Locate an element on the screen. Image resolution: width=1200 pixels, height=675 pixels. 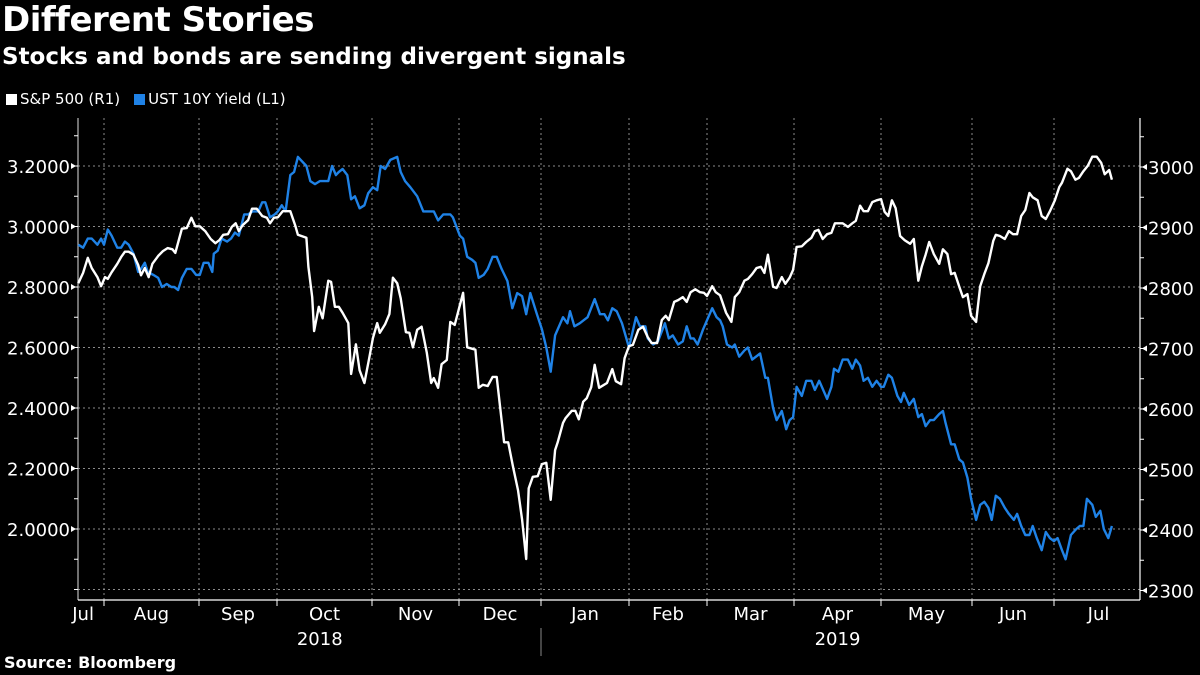
right-axis-tick-label: 2300 is located at coordinates (1171, 592).